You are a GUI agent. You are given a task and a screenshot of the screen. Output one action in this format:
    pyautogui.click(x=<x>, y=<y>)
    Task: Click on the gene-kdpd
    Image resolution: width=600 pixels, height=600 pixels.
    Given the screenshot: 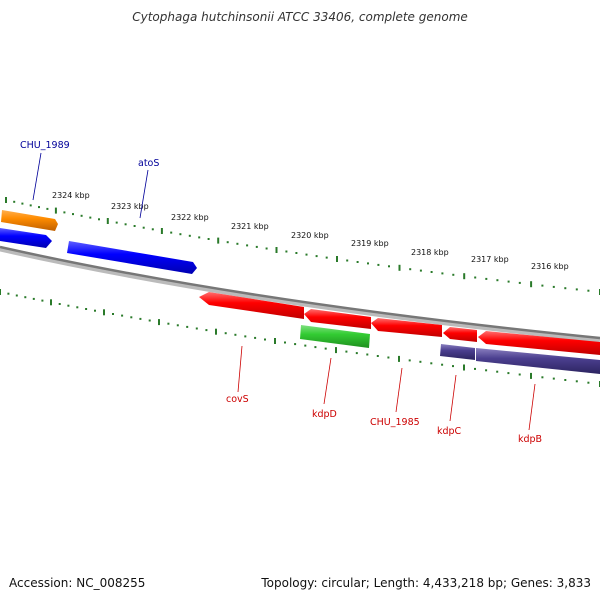 What is the action you would take?
    pyautogui.click(x=335, y=336)
    